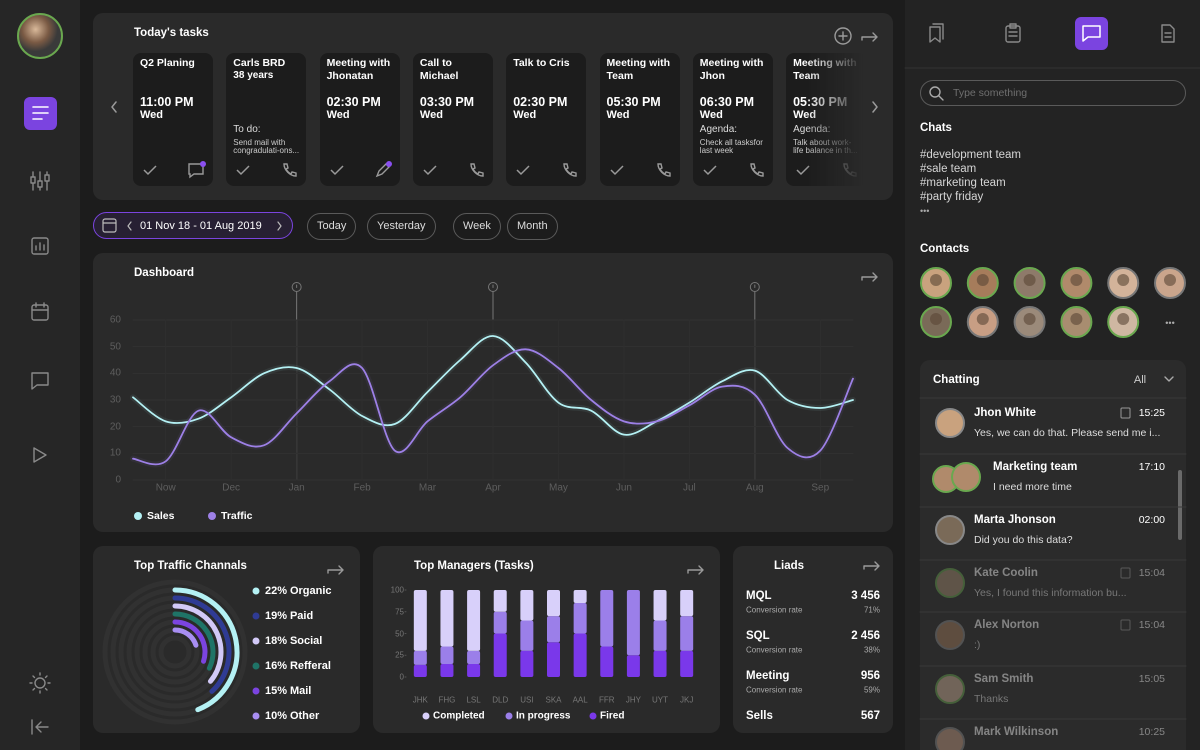 This screenshot has width=1200, height=750. Describe the element at coordinates (1151, 413) in the screenshot. I see `chat-time: 15:25` at that location.